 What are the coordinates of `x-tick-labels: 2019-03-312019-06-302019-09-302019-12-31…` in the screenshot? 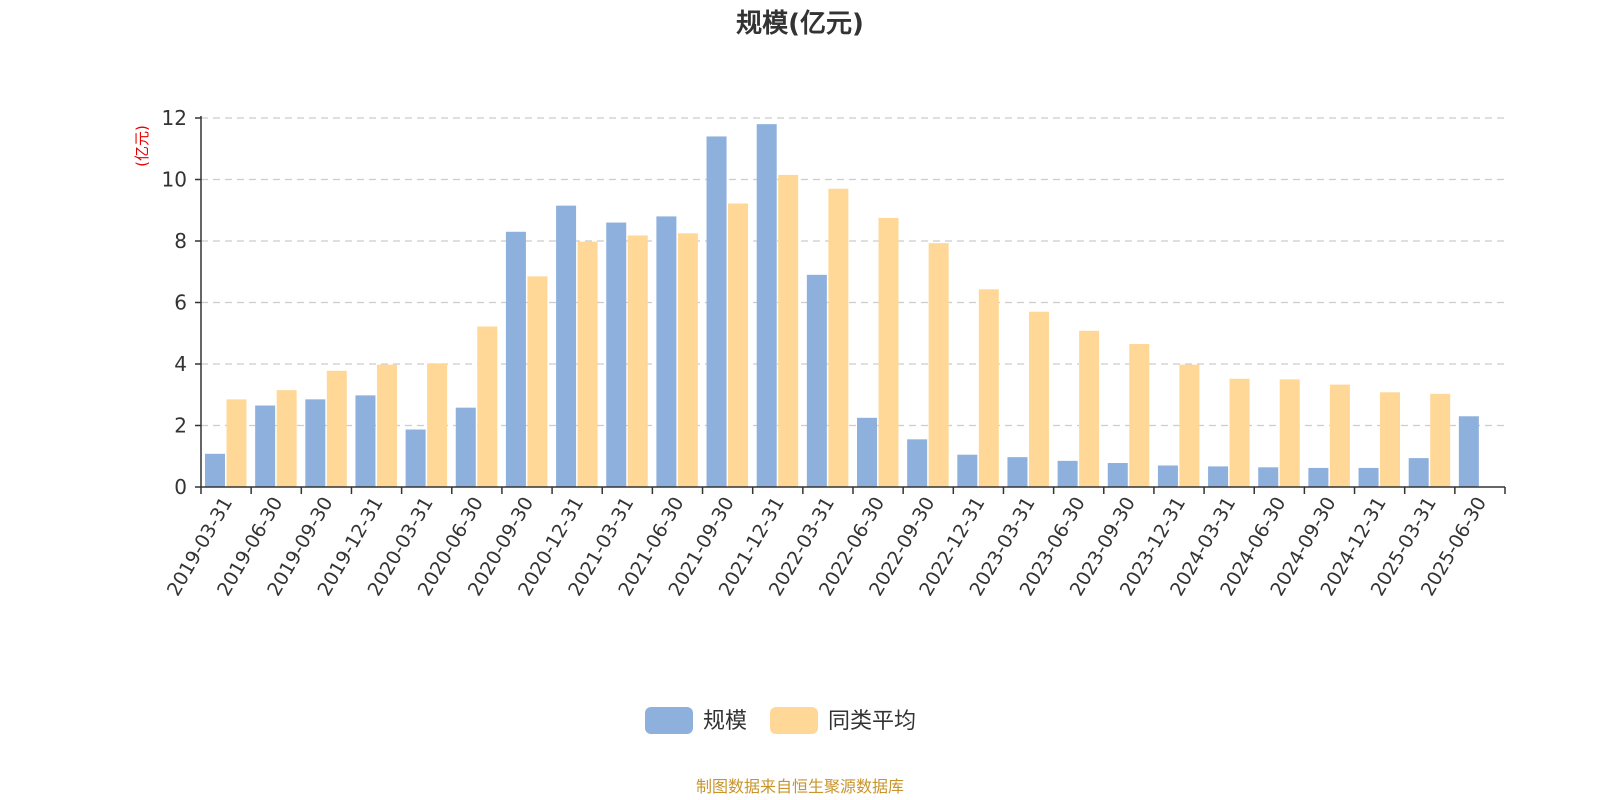 It's located at (834, 543).